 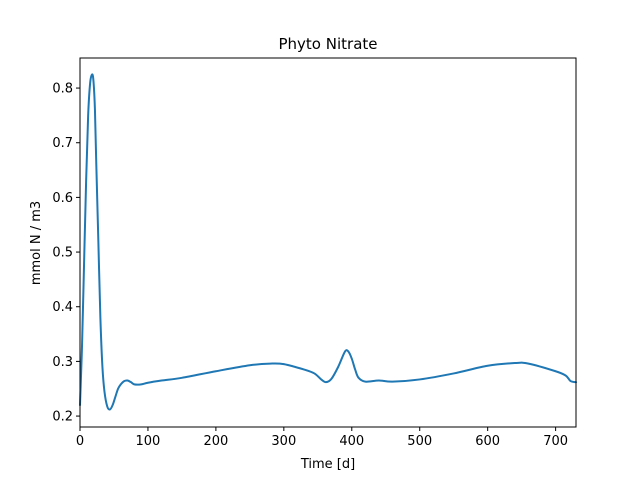 What do you see at coordinates (62, 417) in the screenshot?
I see `y-tick-label: 0.2` at bounding box center [62, 417].